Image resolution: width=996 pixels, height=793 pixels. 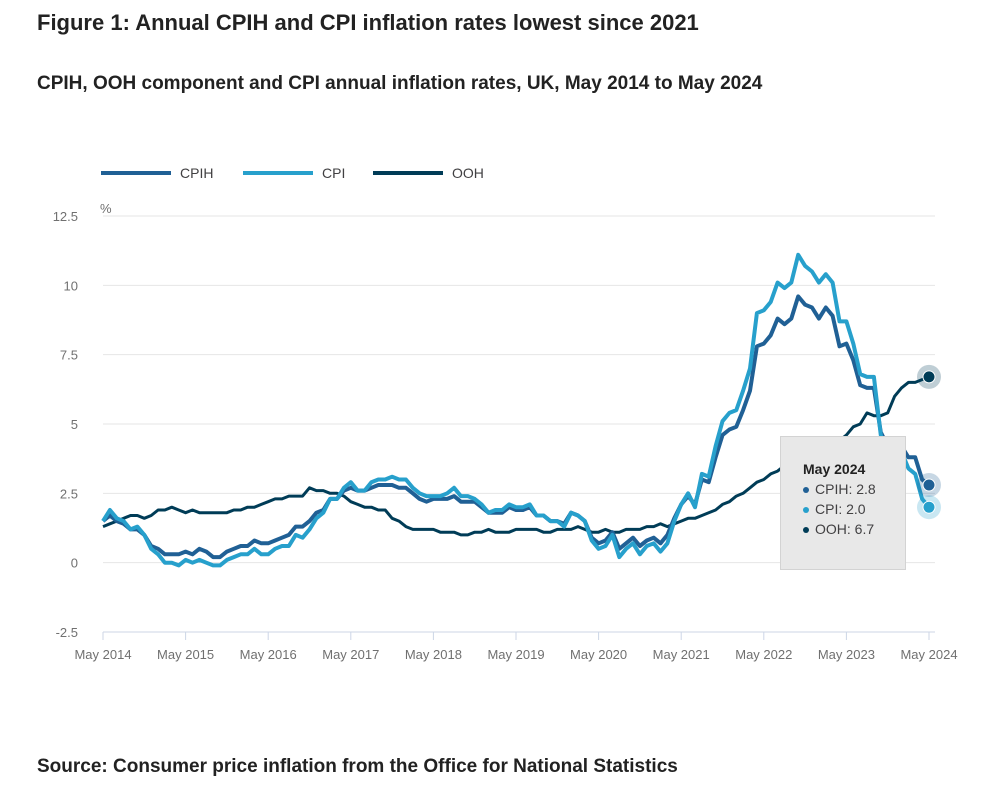 I want to click on legend-item-ooh: OOH, so click(x=428, y=173).